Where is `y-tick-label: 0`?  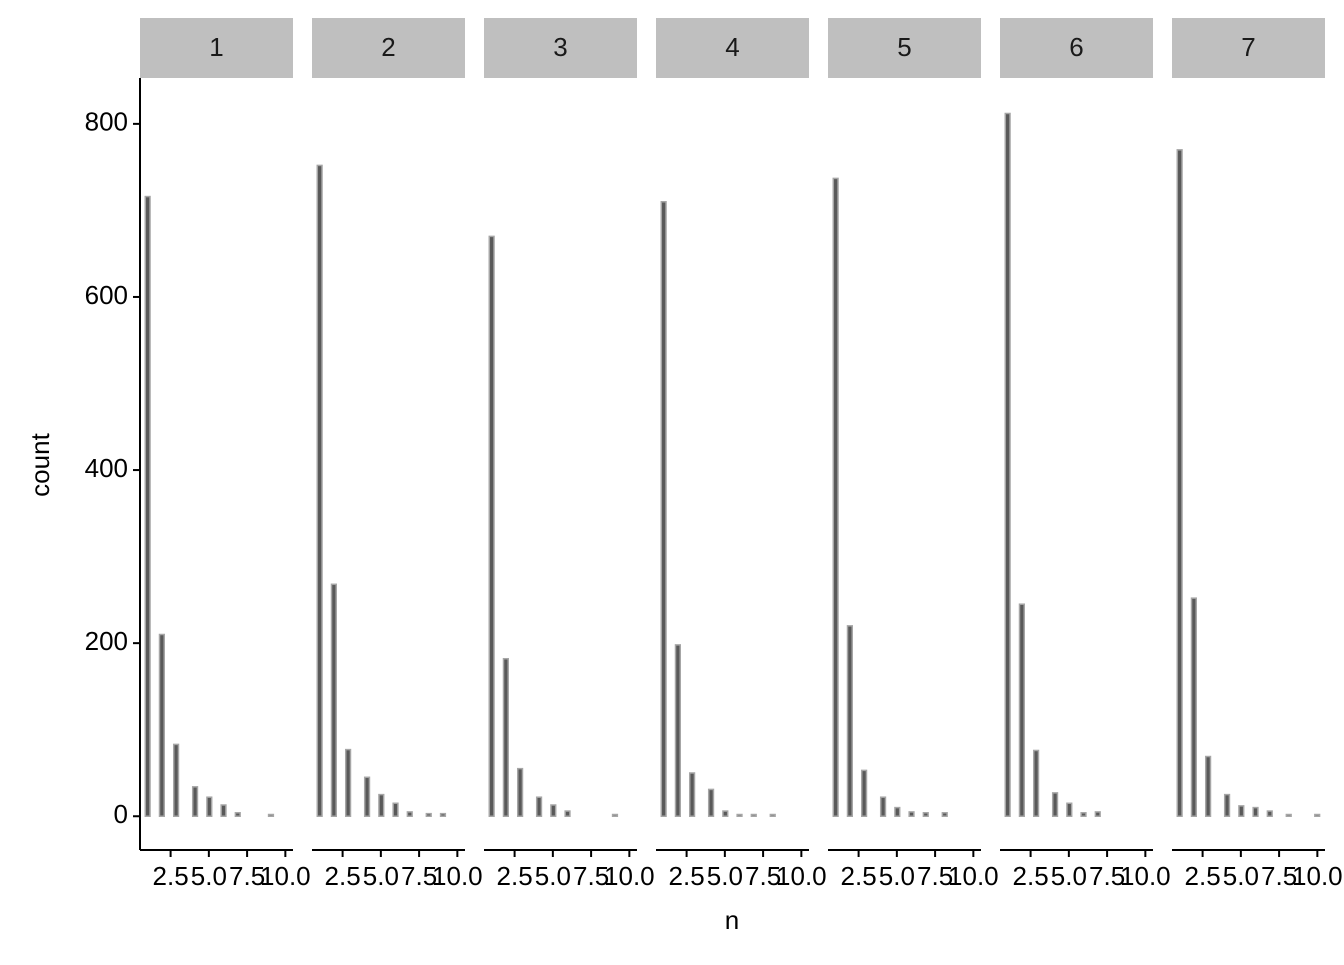
y-tick-label: 0 is located at coordinates (121, 814).